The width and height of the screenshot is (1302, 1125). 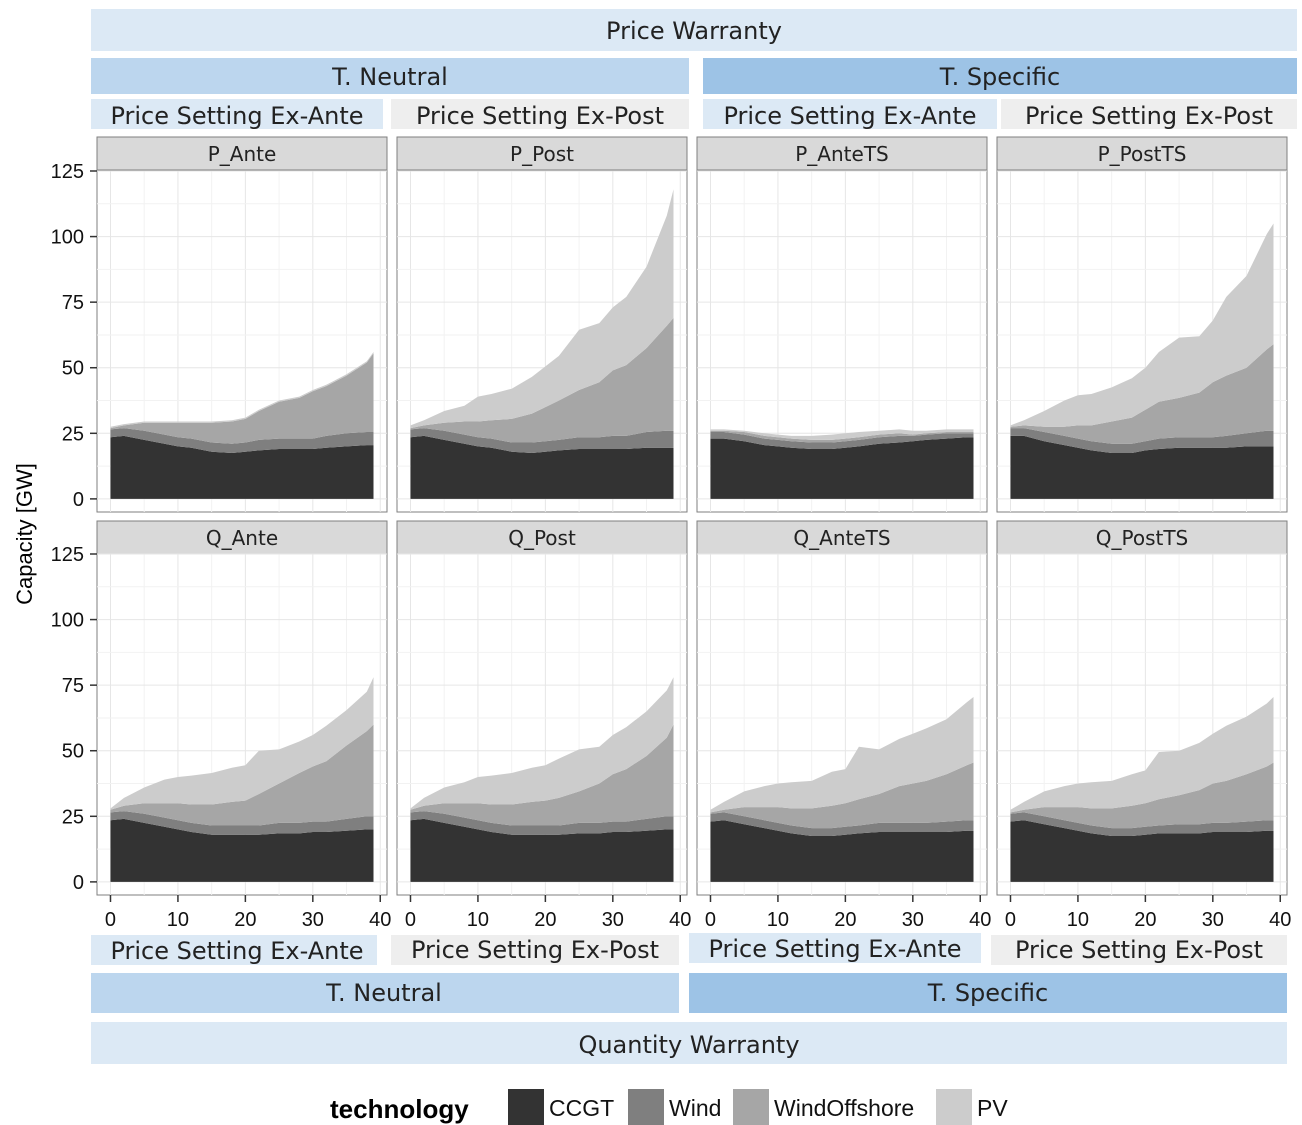 What do you see at coordinates (1142, 755) in the screenshot?
I see `area-Q_PostTS-PV` at bounding box center [1142, 755].